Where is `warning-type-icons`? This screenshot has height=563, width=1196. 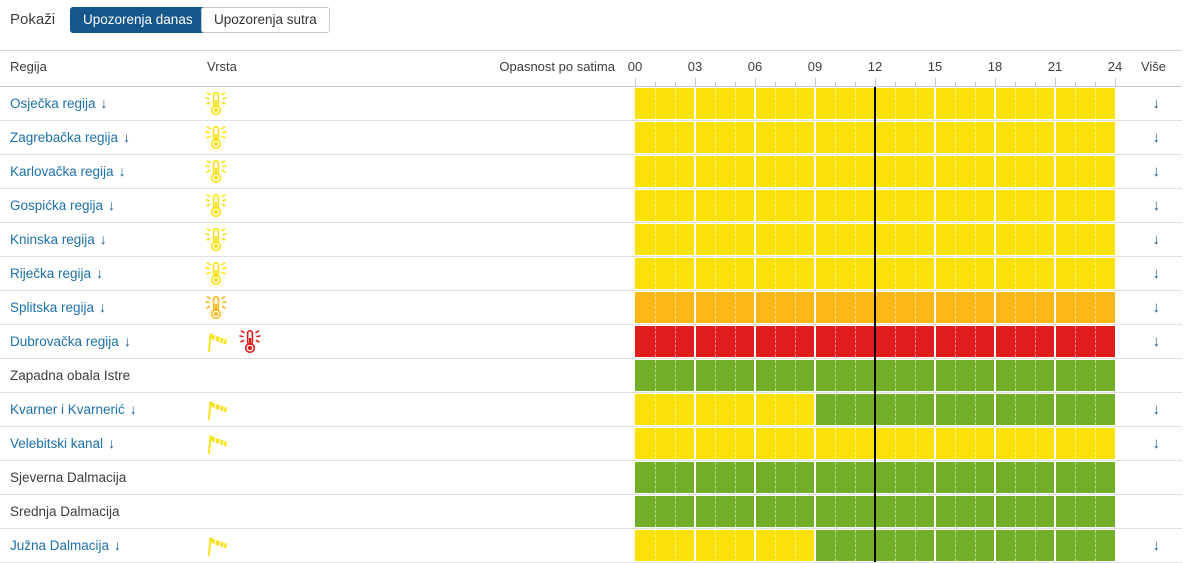 warning-type-icons is located at coordinates (218, 443).